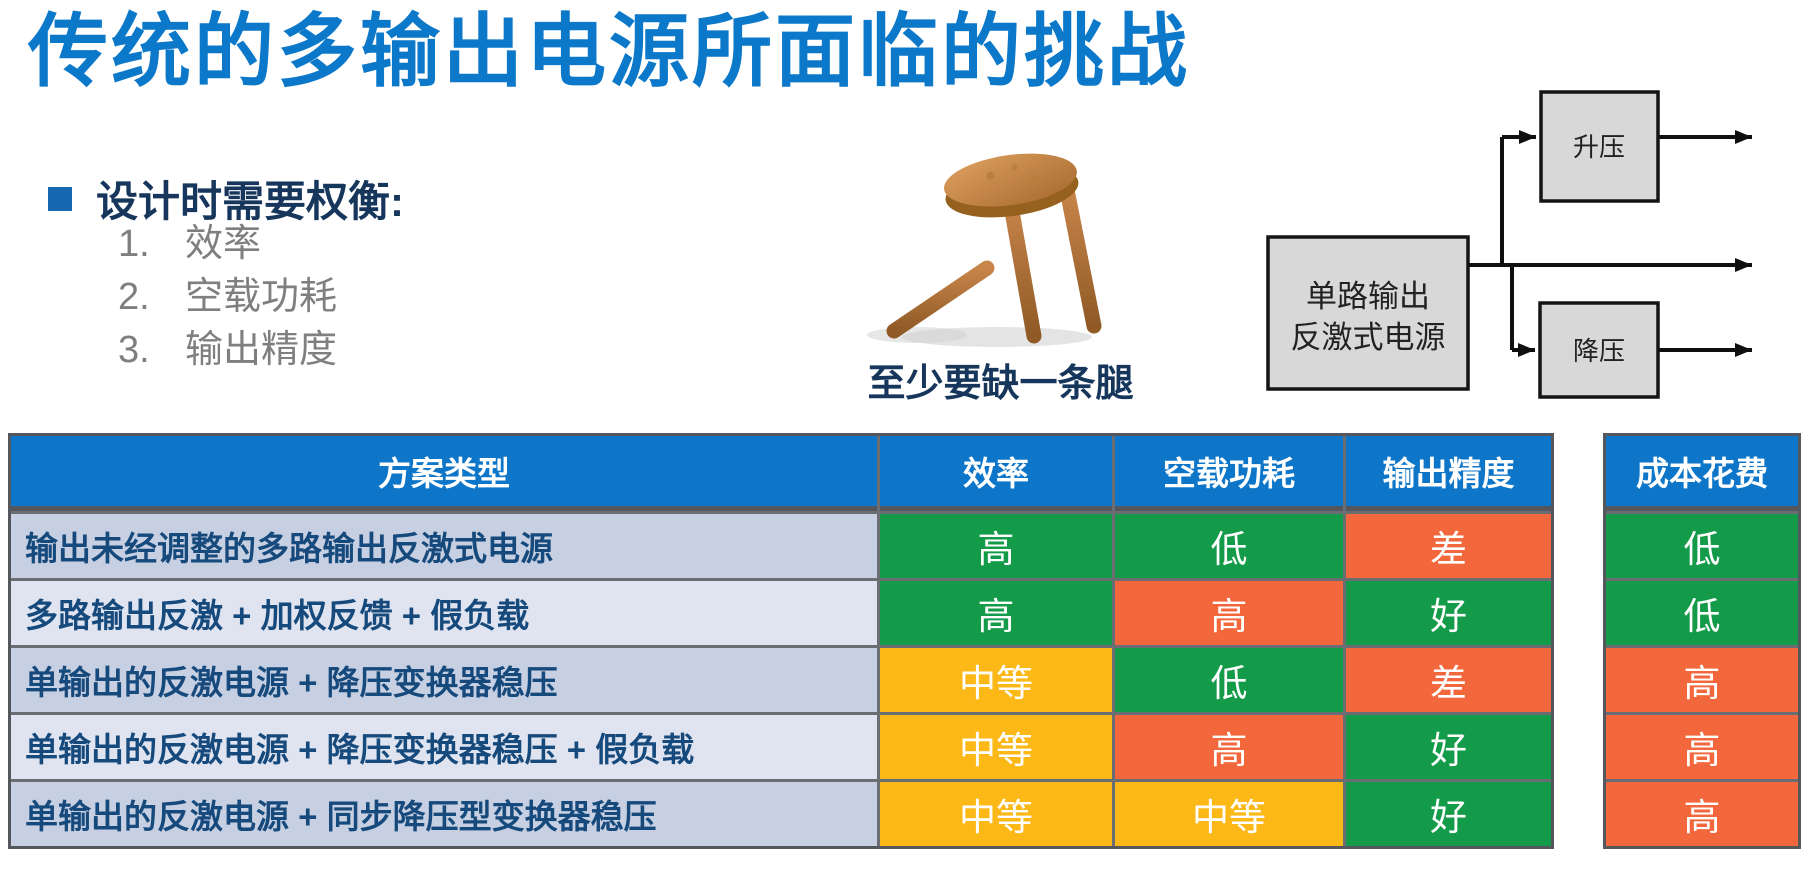 Image resolution: width=1812 pixels, height=877 pixels. What do you see at coordinates (444, 680) in the screenshot?
I see `row-label: 单输出的反激电源 + 降压变换器稳压` at bounding box center [444, 680].